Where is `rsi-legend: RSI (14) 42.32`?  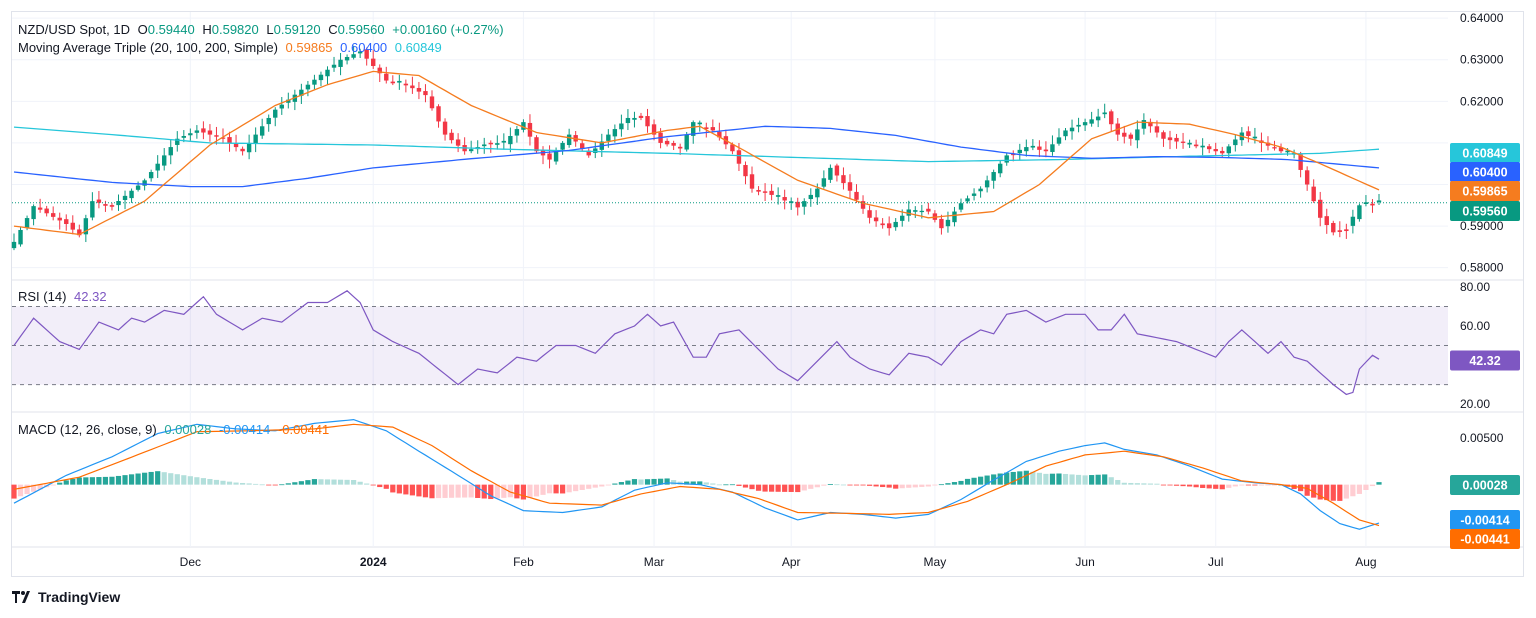
rsi-legend: RSI (14) 42.32 is located at coordinates (64, 297).